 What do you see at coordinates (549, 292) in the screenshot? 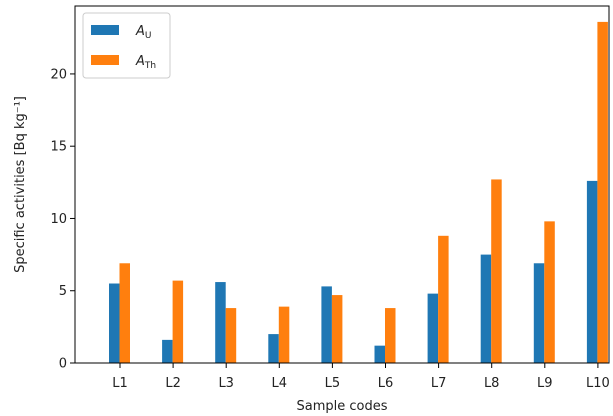
I see `bar-th-l9` at bounding box center [549, 292].